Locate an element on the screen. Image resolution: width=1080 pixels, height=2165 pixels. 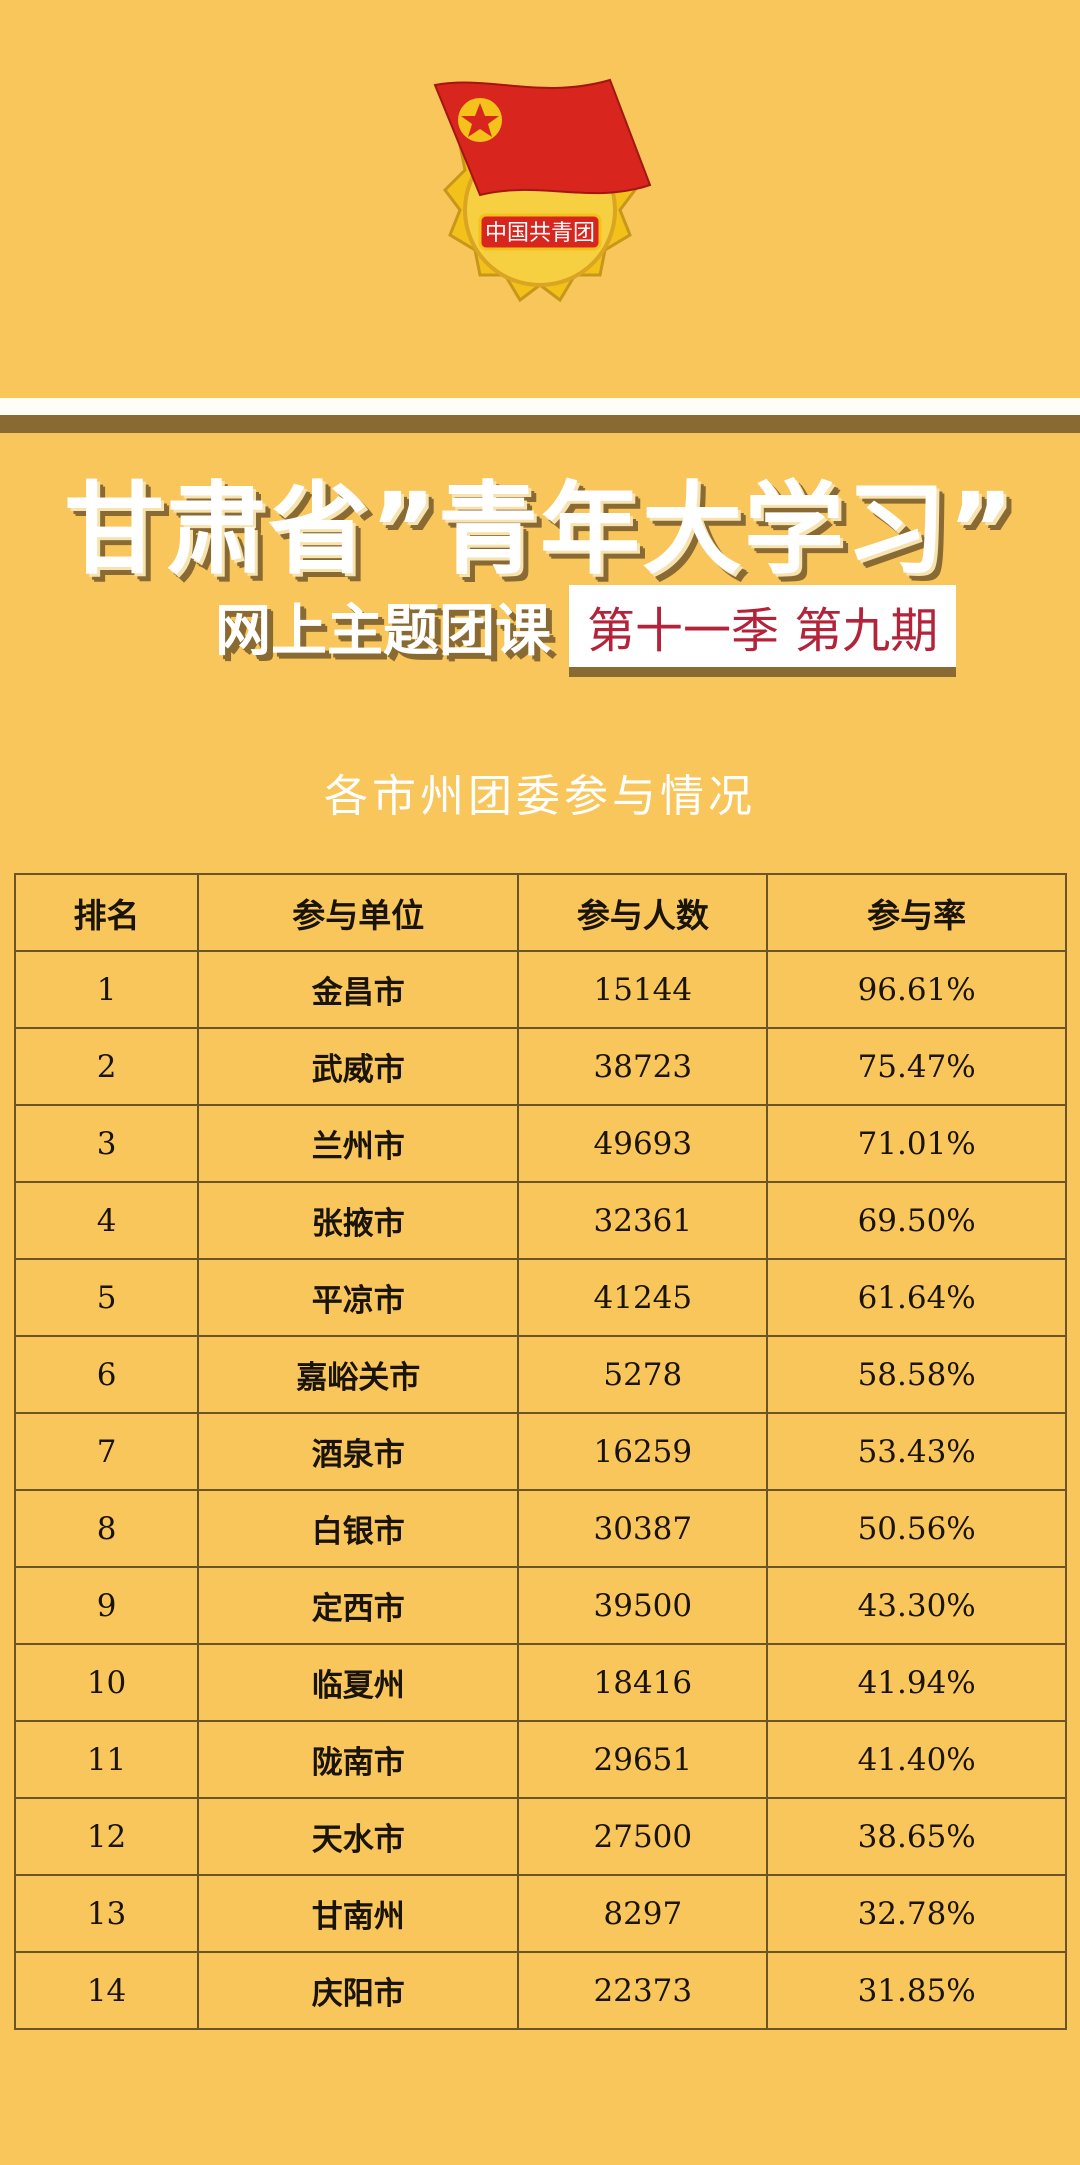
unit-cell: 金昌市 is located at coordinates (358, 989).